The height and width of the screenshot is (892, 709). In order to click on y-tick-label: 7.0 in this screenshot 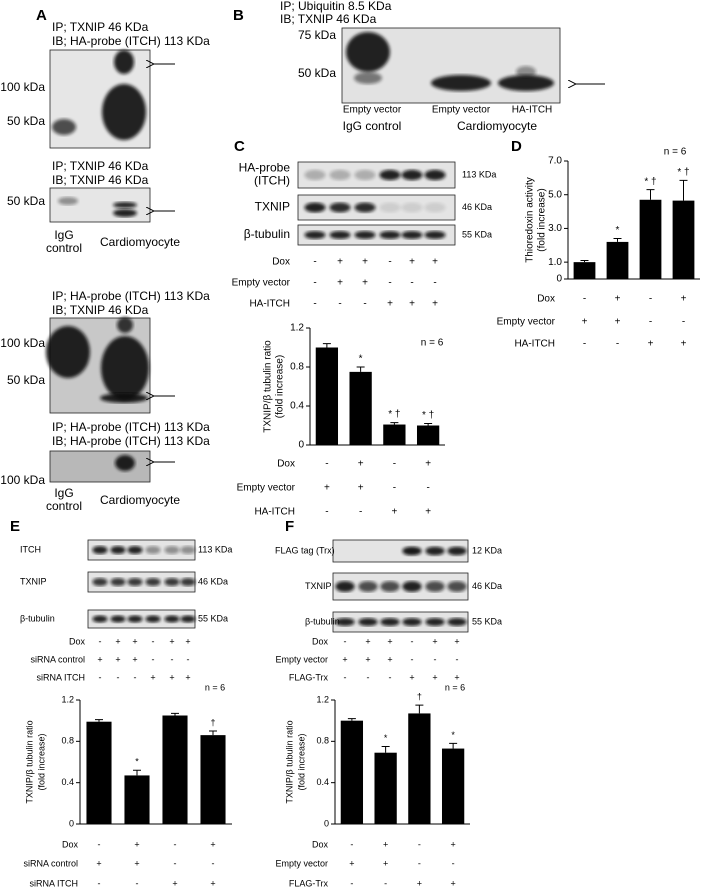, I will do `click(555, 161)`.